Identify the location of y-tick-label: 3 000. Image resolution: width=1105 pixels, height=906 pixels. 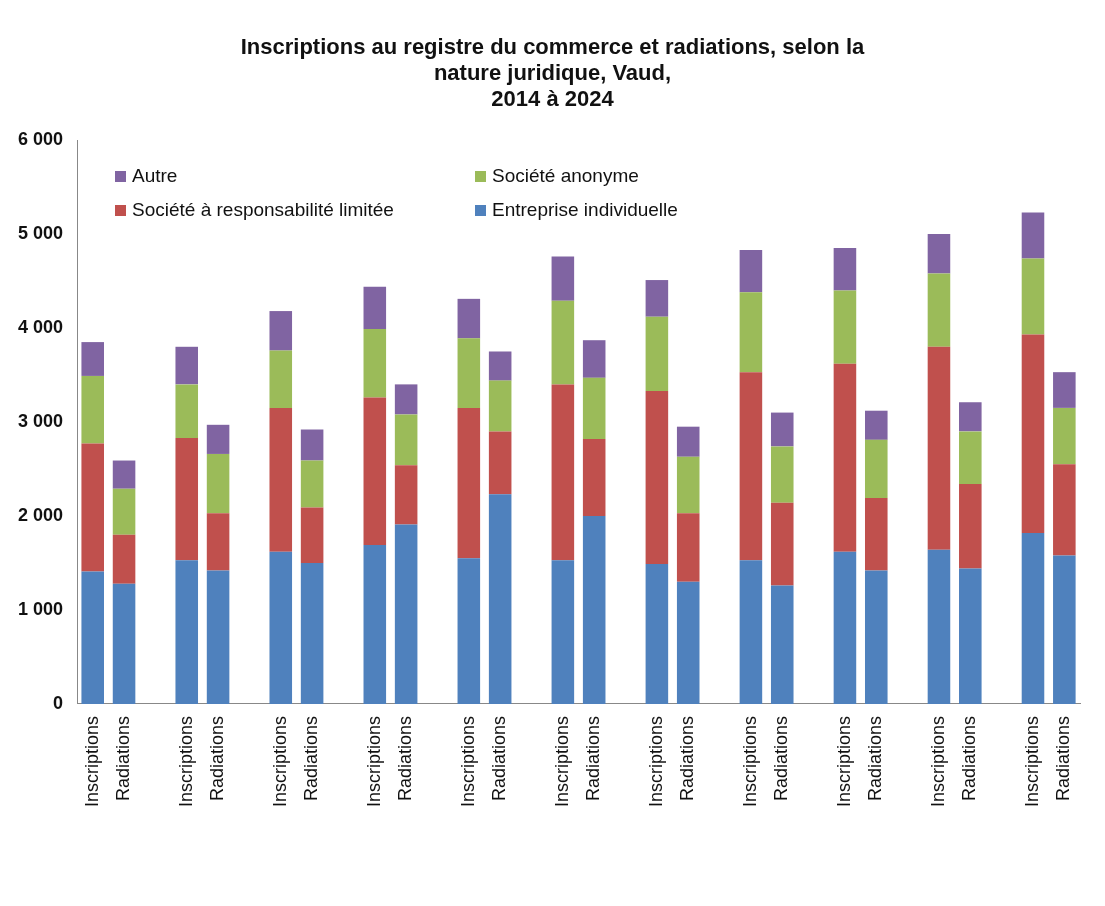
(41, 420).